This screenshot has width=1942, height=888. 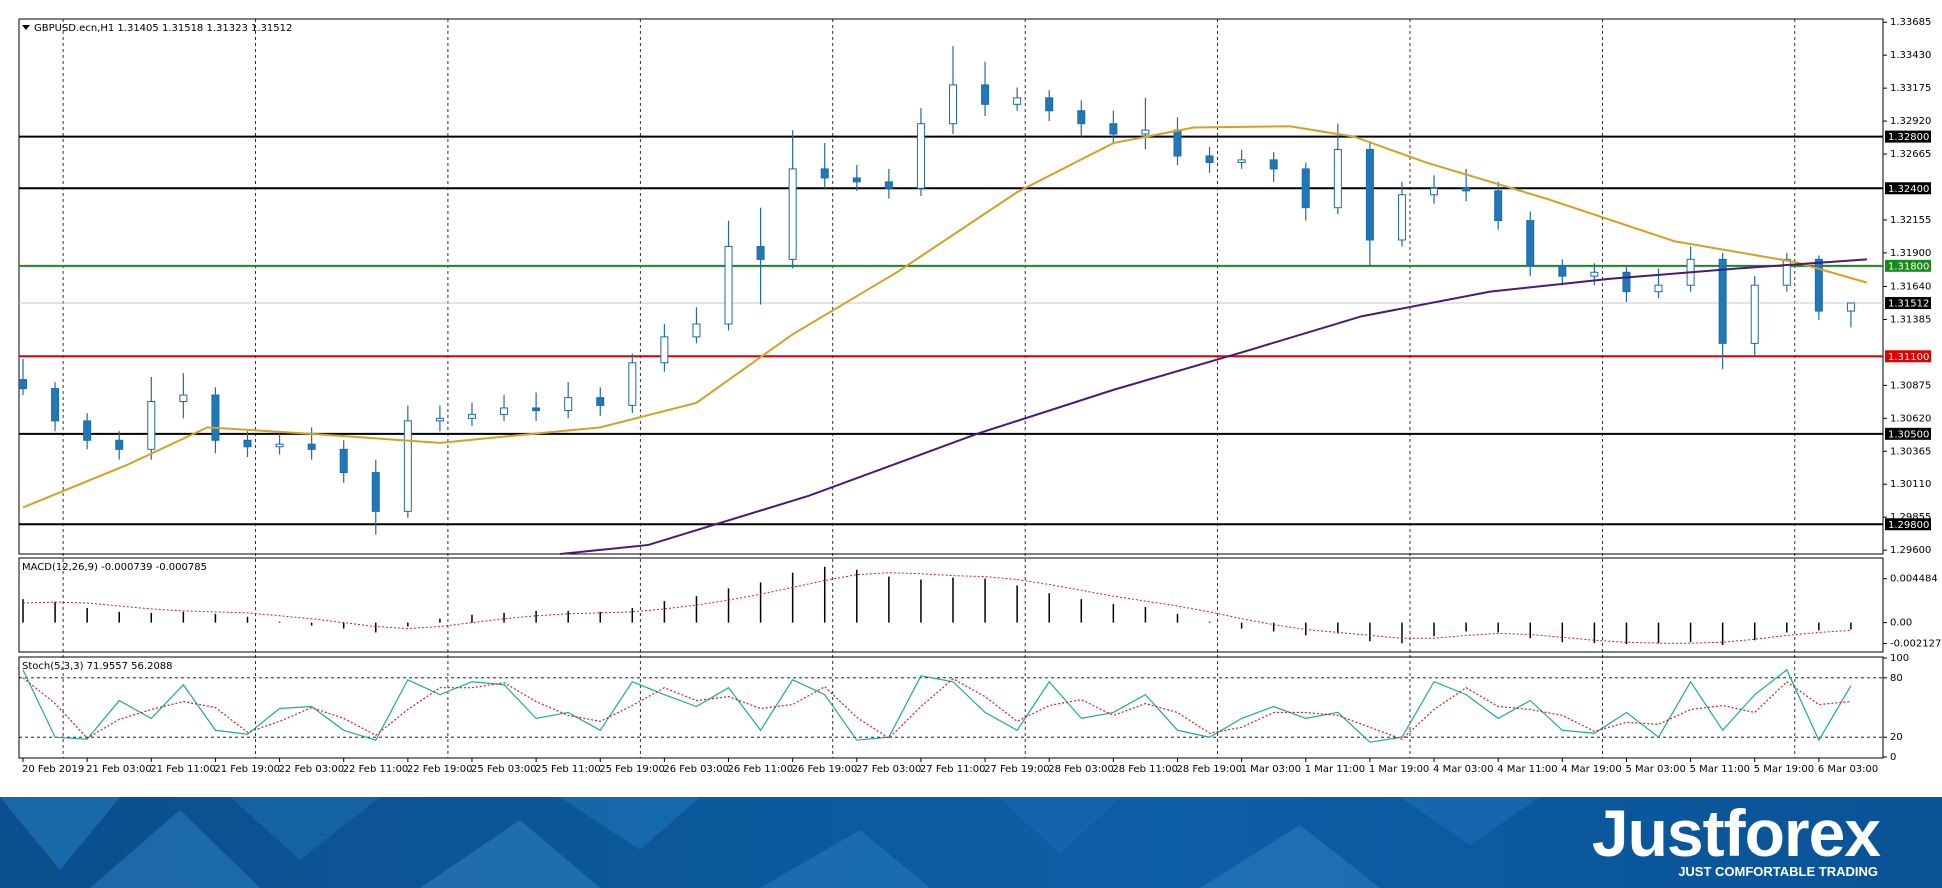 I want to click on y-tick-label: -0.002127, so click(x=1915, y=643).